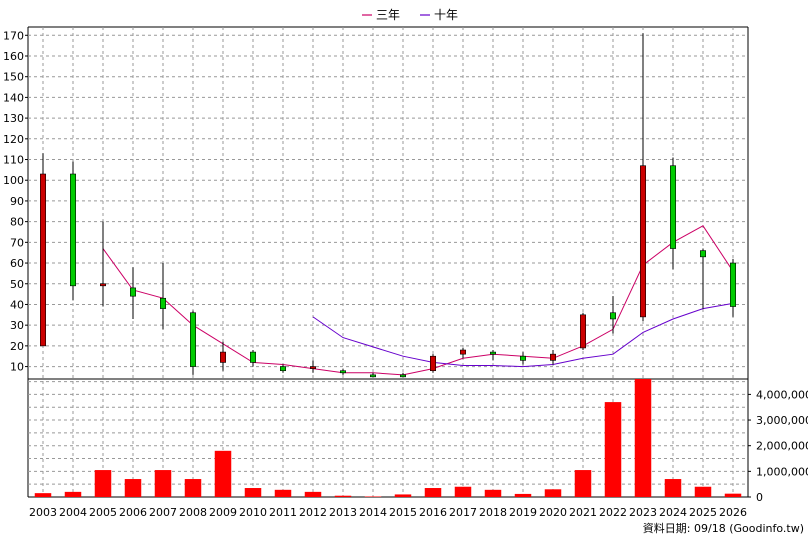 This screenshot has width=808, height=540. Describe the element at coordinates (733, 512) in the screenshot. I see `x-tick-label: 2026` at that location.